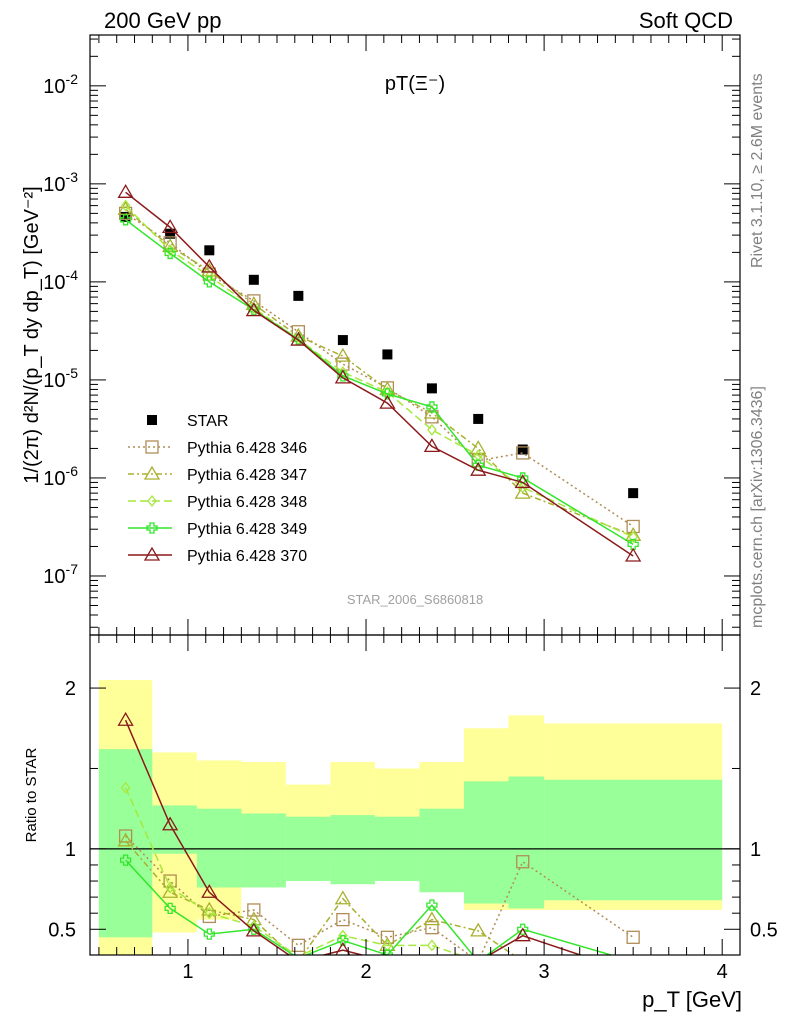  I want to click on x-tick-label: 2, so click(365, 972).